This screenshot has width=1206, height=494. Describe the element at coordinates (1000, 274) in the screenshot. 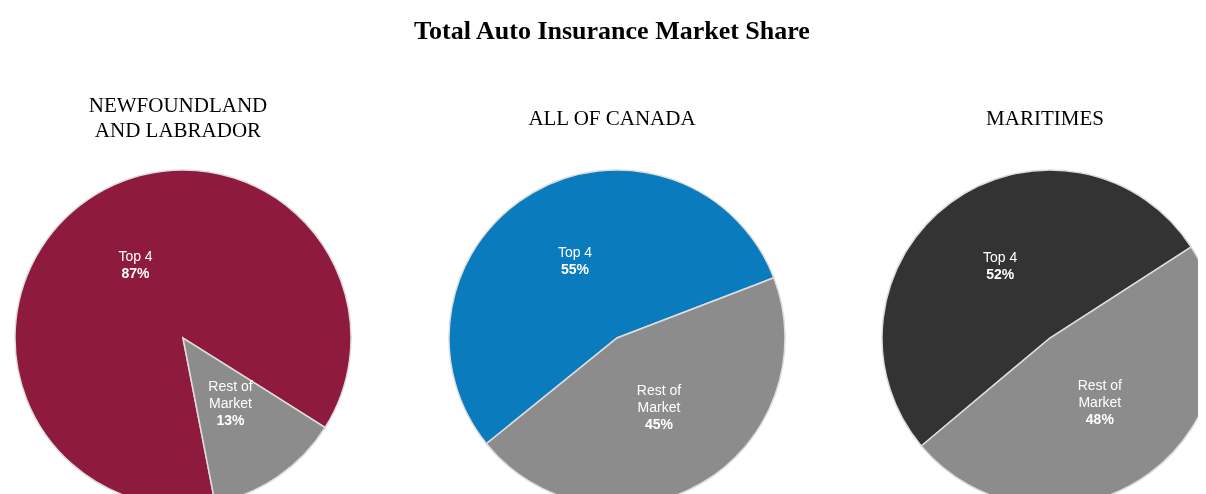

I see `data-label: 52%` at that location.